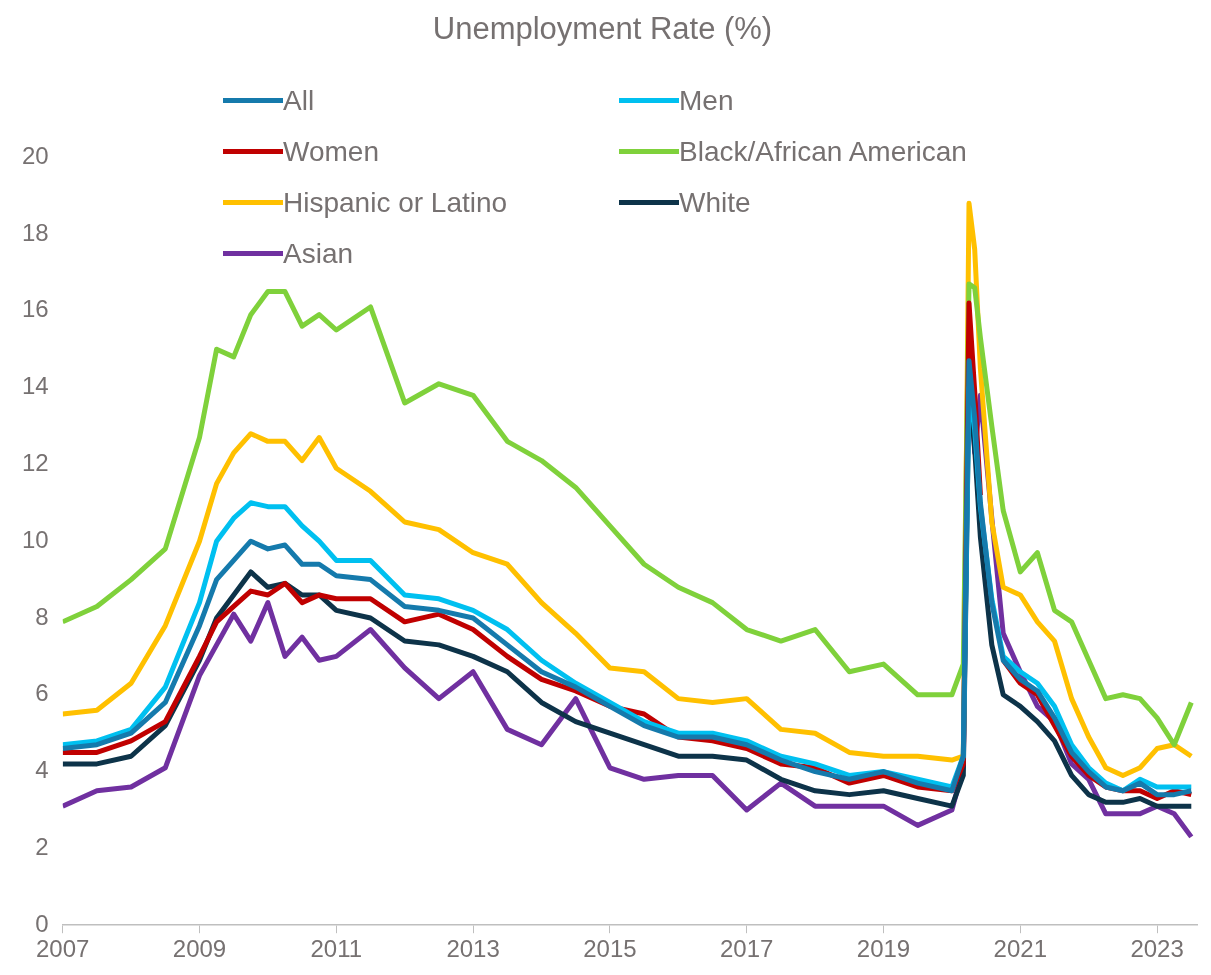 This screenshot has width=1211, height=975. Describe the element at coordinates (199, 949) in the screenshot. I see `x-tick-label: 2009` at that location.